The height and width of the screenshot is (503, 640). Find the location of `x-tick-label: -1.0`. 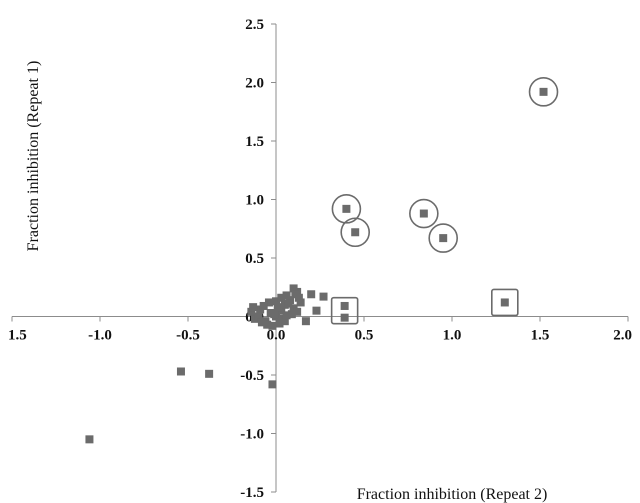

x-tick-label: -1.0 is located at coordinates (100, 336).